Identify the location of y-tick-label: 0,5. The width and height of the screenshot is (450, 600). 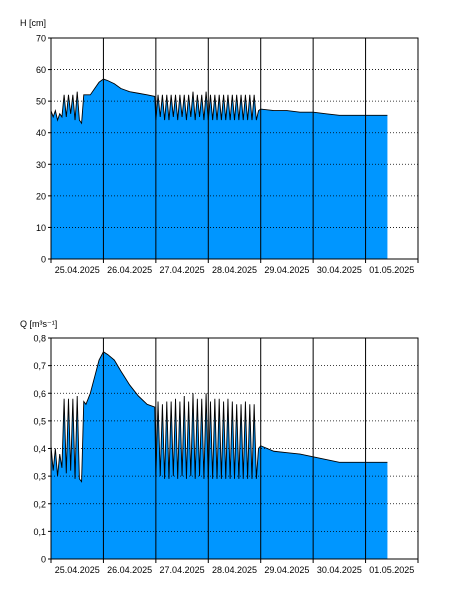
(39, 421).